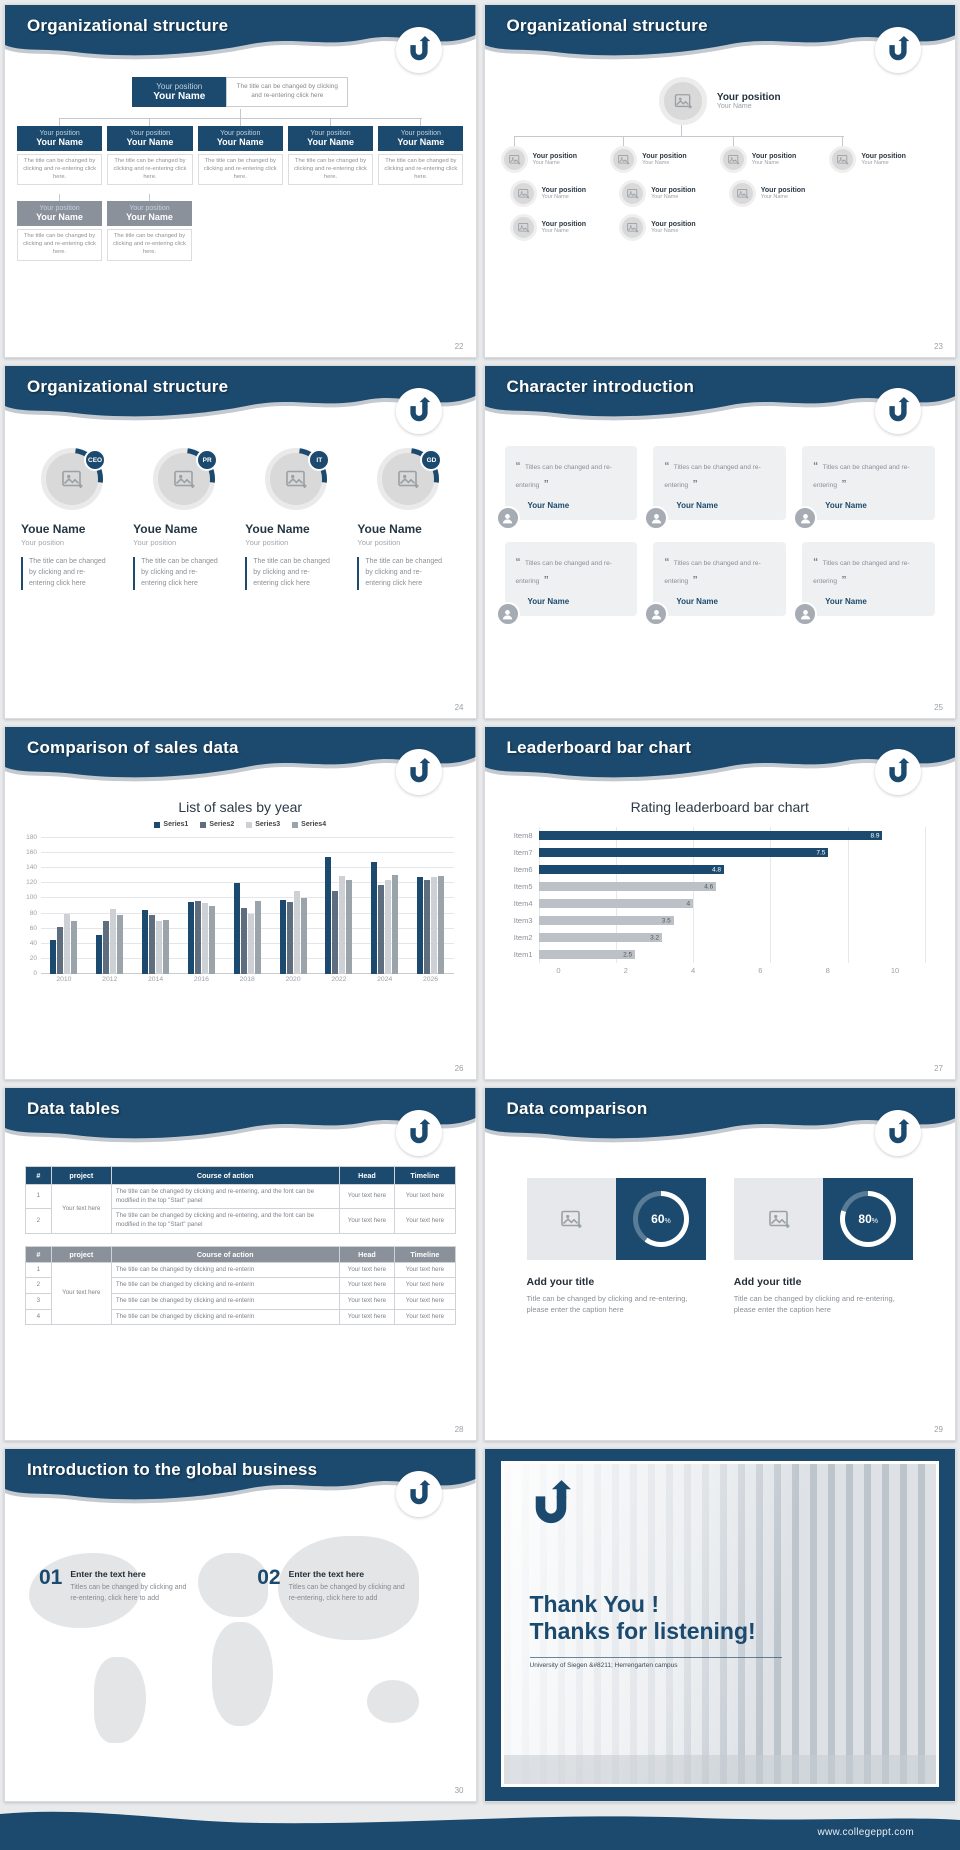 The height and width of the screenshot is (1850, 960). Describe the element at coordinates (33, 913) in the screenshot. I see `y-axis-label: 80` at that location.